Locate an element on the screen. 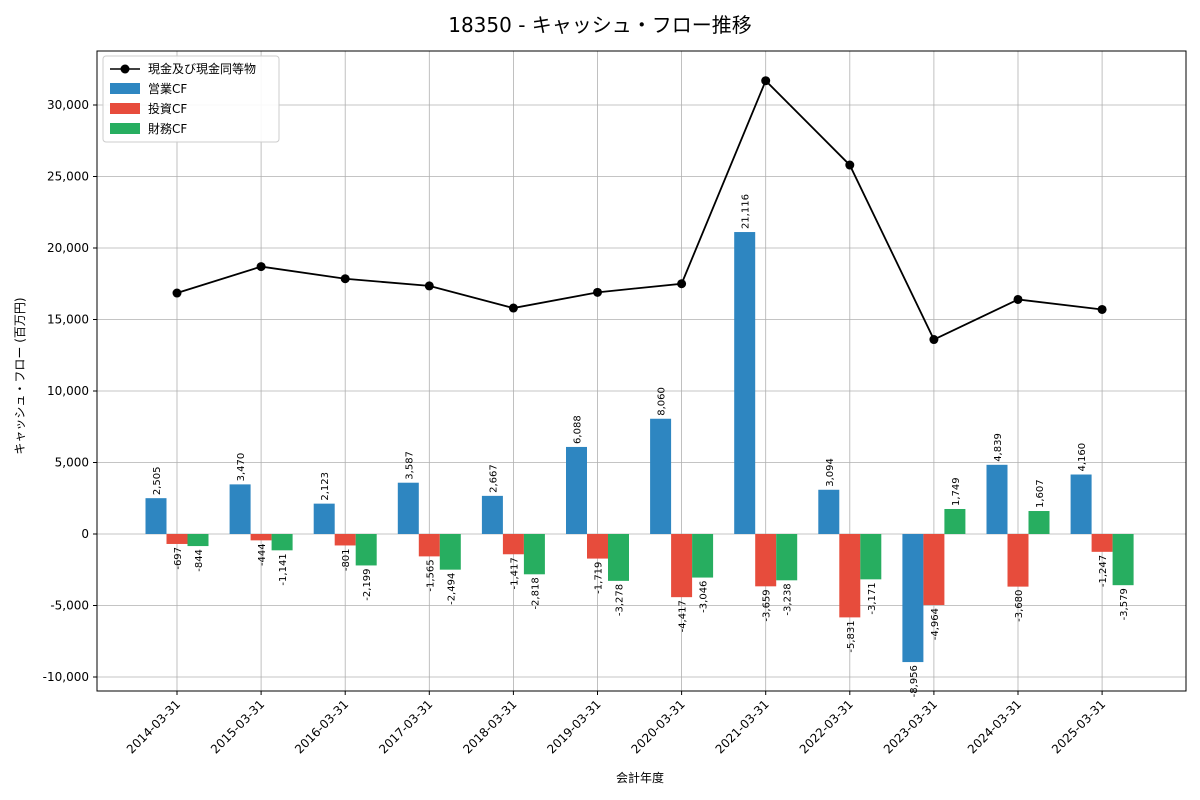  bar-value-label: 4,160 is located at coordinates (1082, 457).